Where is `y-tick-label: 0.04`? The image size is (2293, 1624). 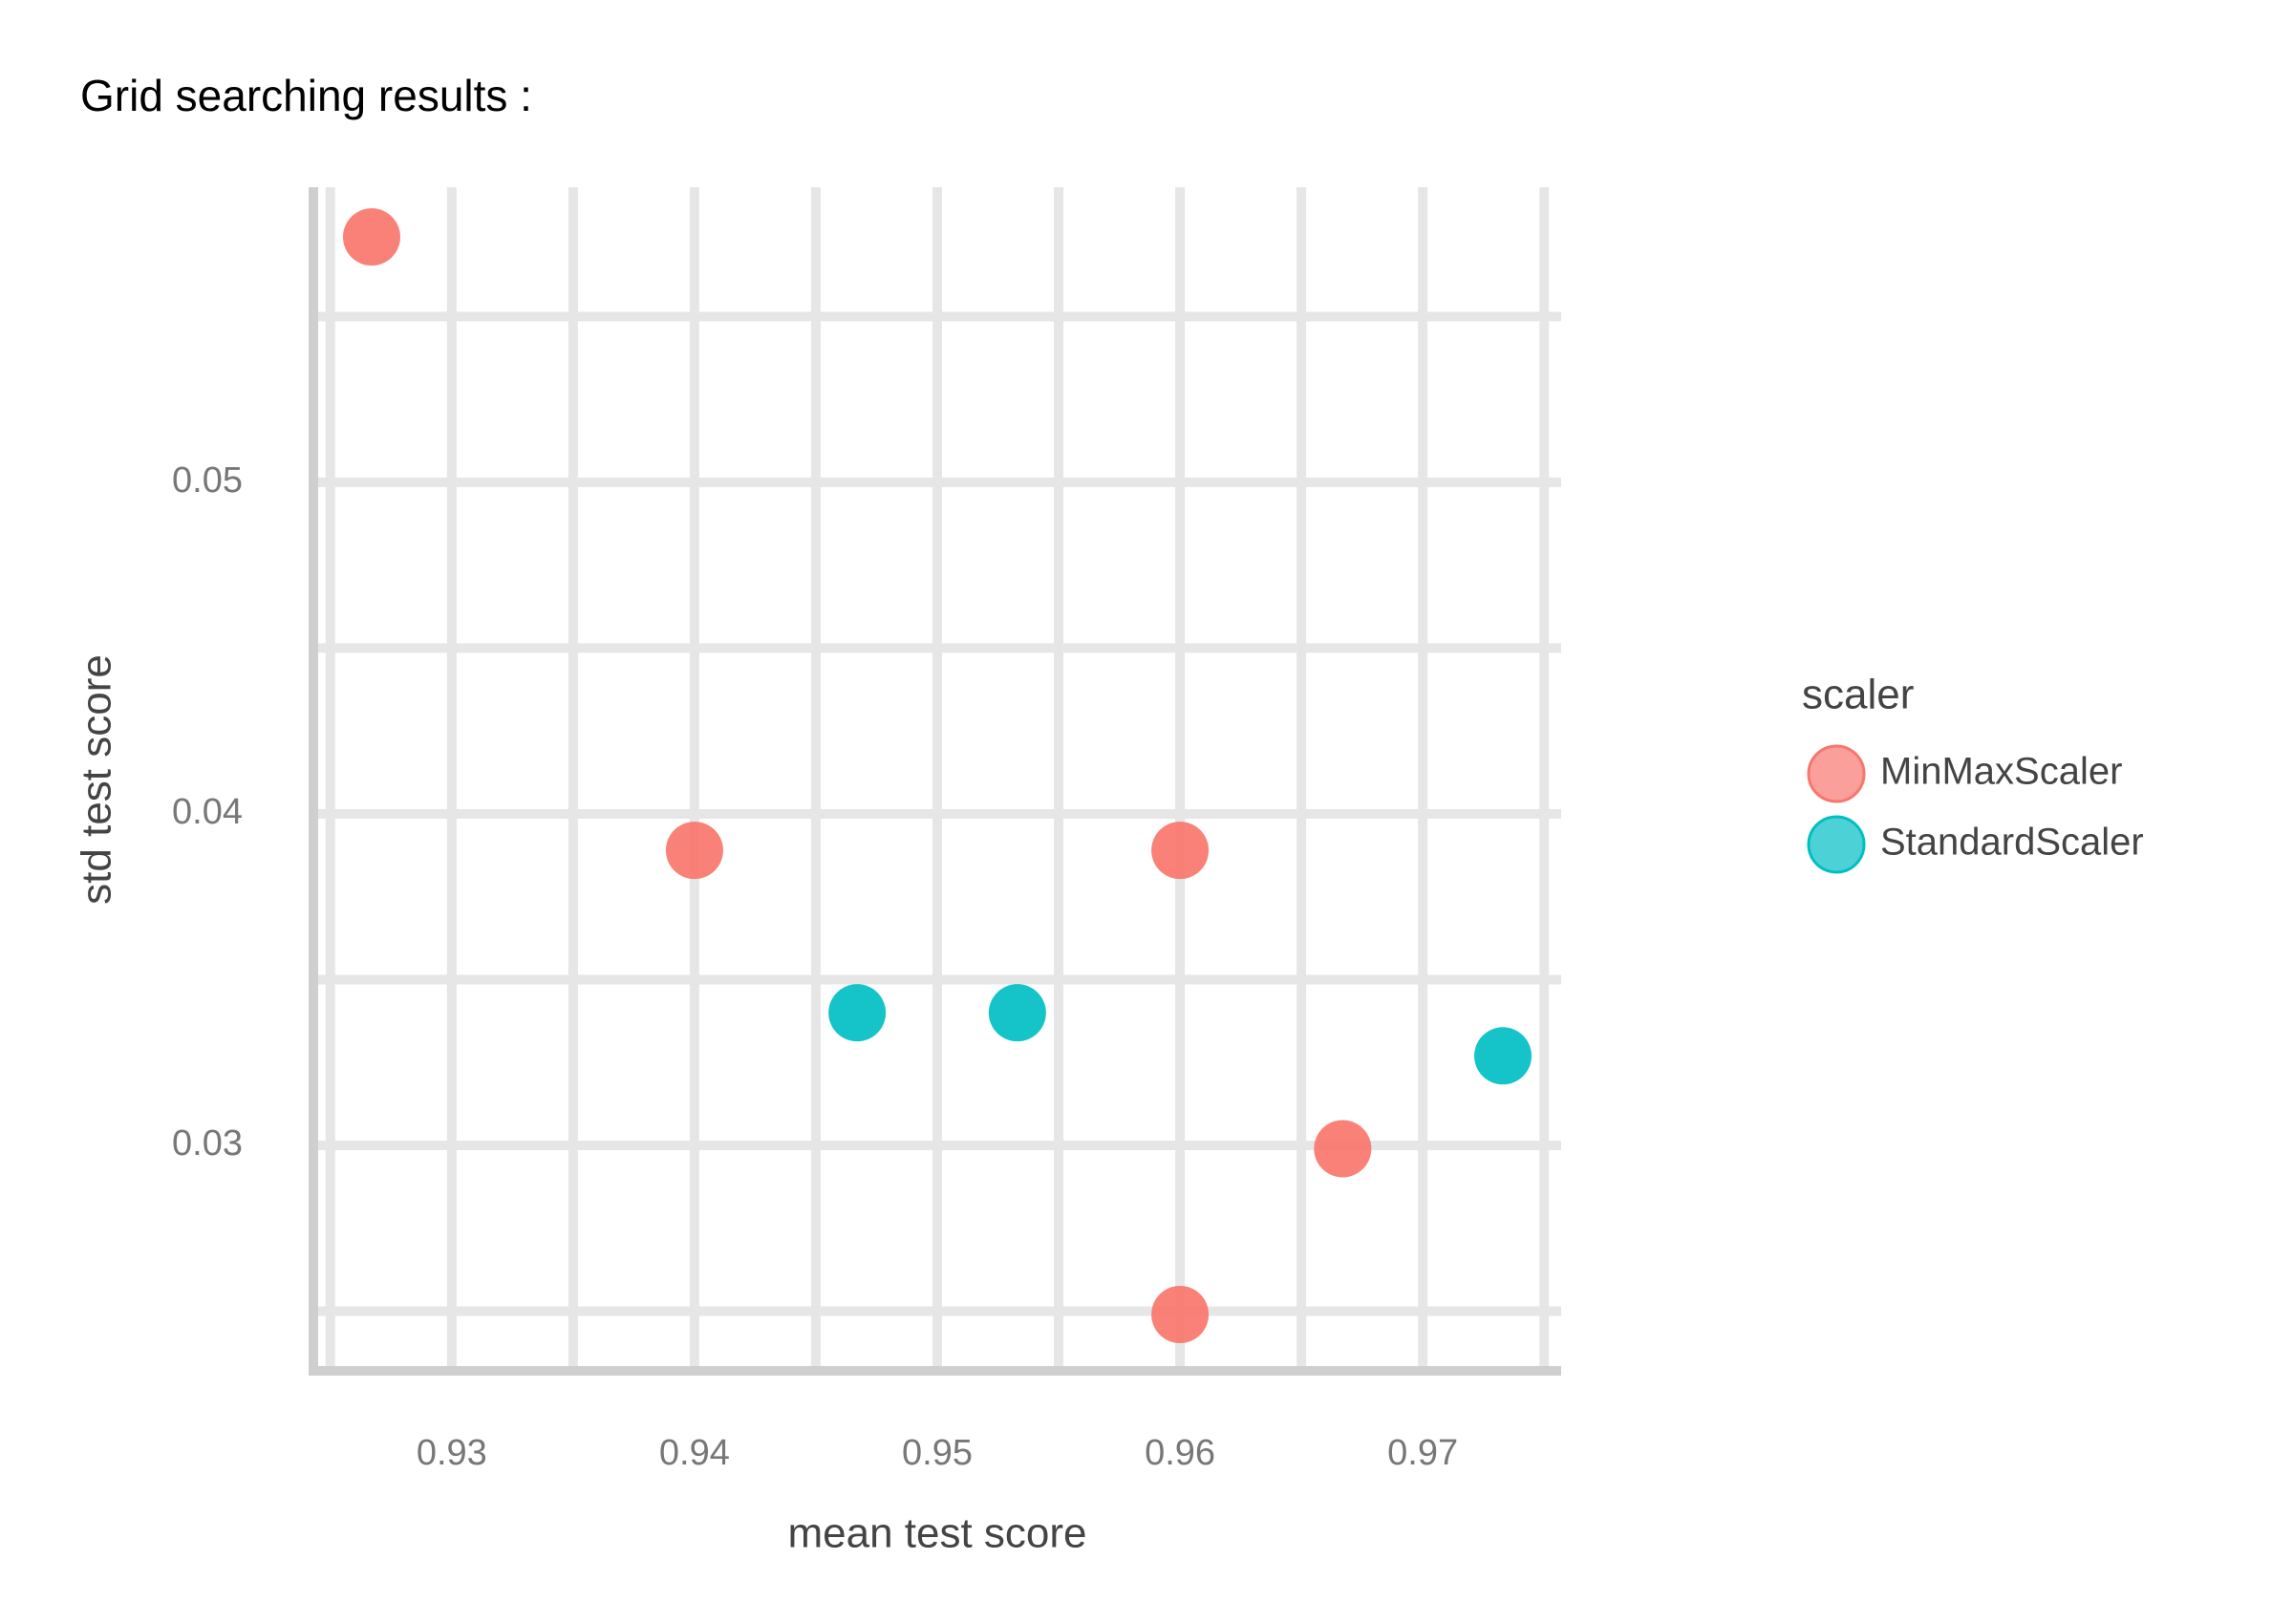
y-tick-label: 0.04 is located at coordinates (207, 812).